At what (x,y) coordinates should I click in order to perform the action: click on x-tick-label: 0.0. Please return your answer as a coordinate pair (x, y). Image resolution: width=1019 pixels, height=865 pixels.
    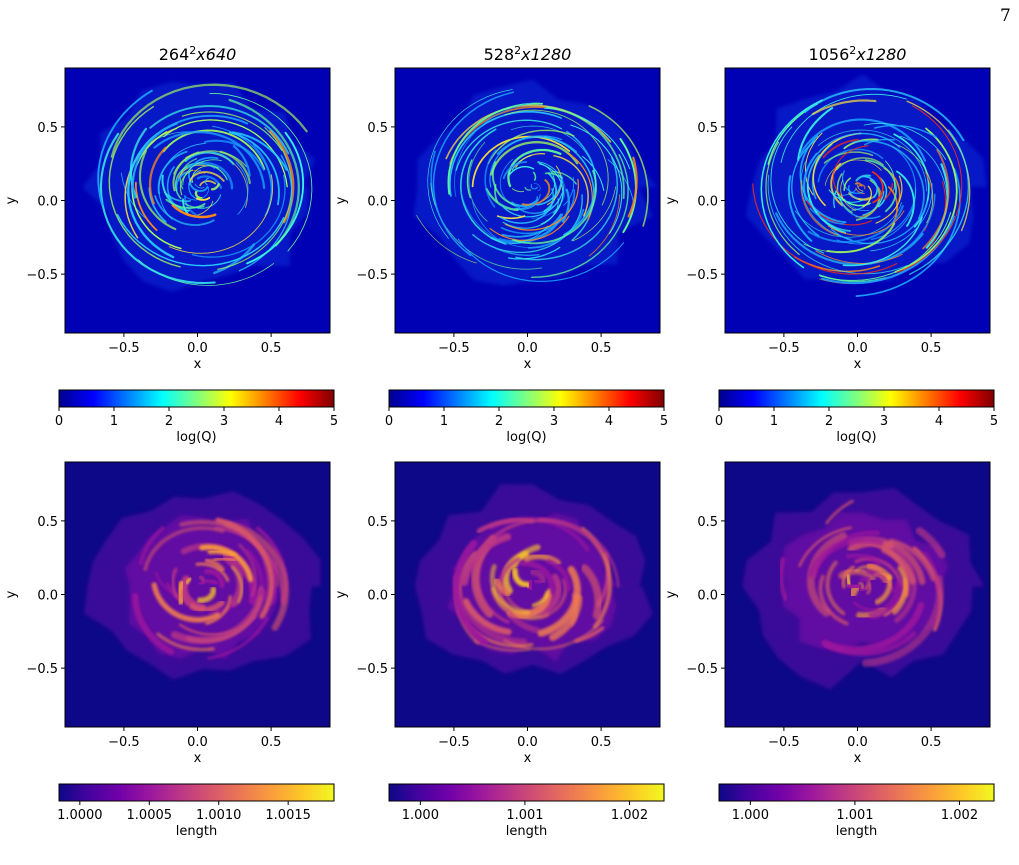
    Looking at the image, I should click on (197, 348).